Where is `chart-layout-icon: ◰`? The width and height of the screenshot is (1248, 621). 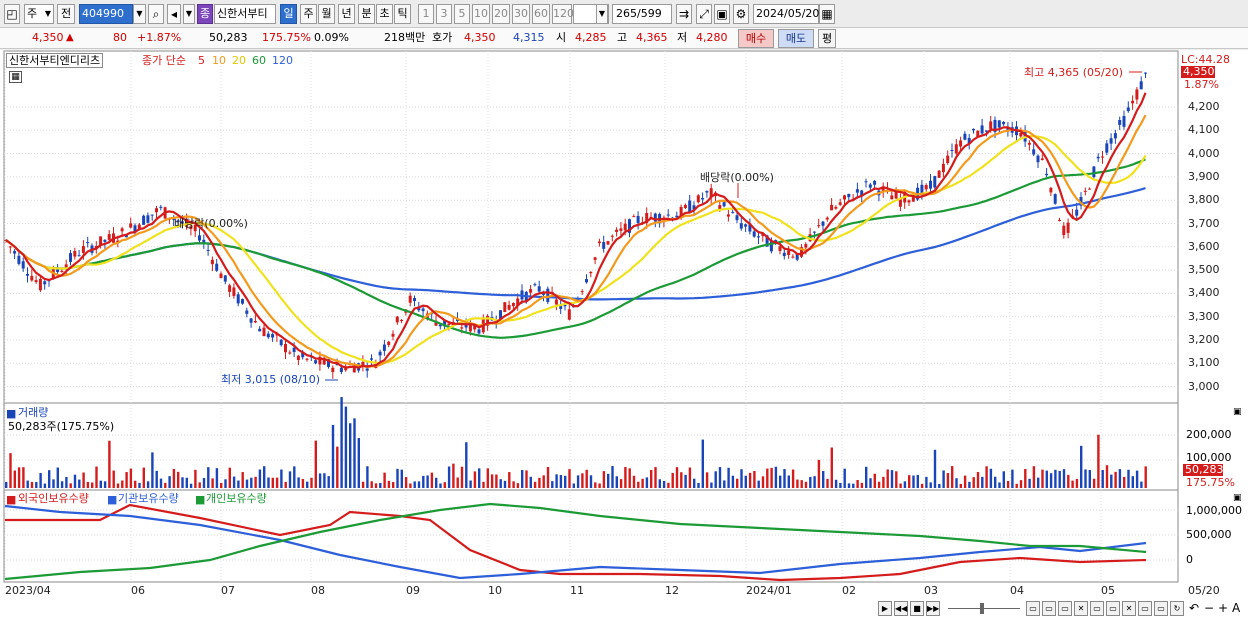 chart-layout-icon: ◰ is located at coordinates (12, 14).